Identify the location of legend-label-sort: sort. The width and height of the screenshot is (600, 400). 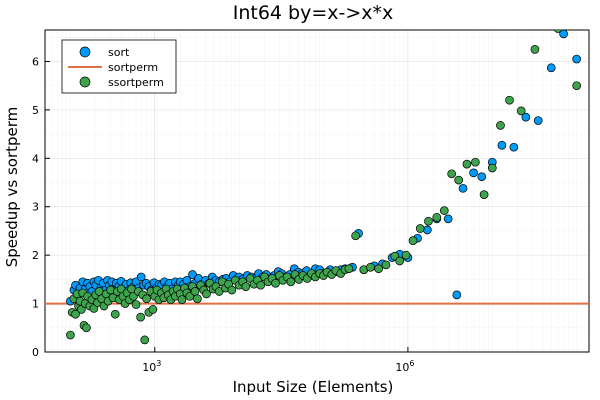
(119, 52).